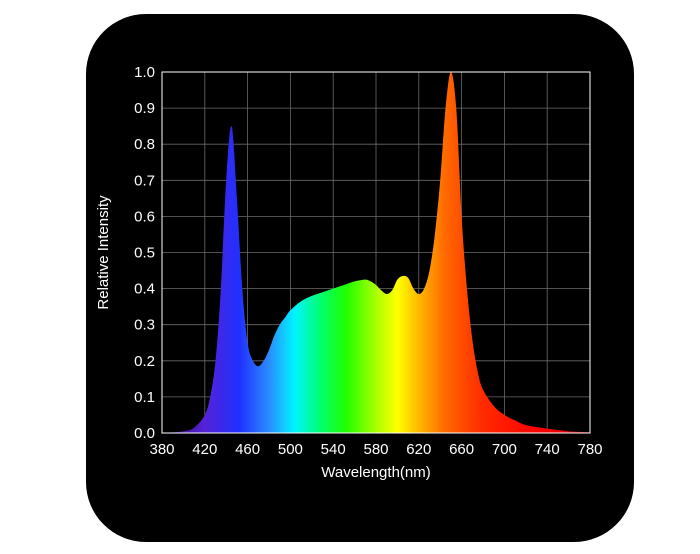 This screenshot has width=700, height=554. What do you see at coordinates (375, 472) in the screenshot?
I see `x-axis-title: Wavelength(nm)` at bounding box center [375, 472].